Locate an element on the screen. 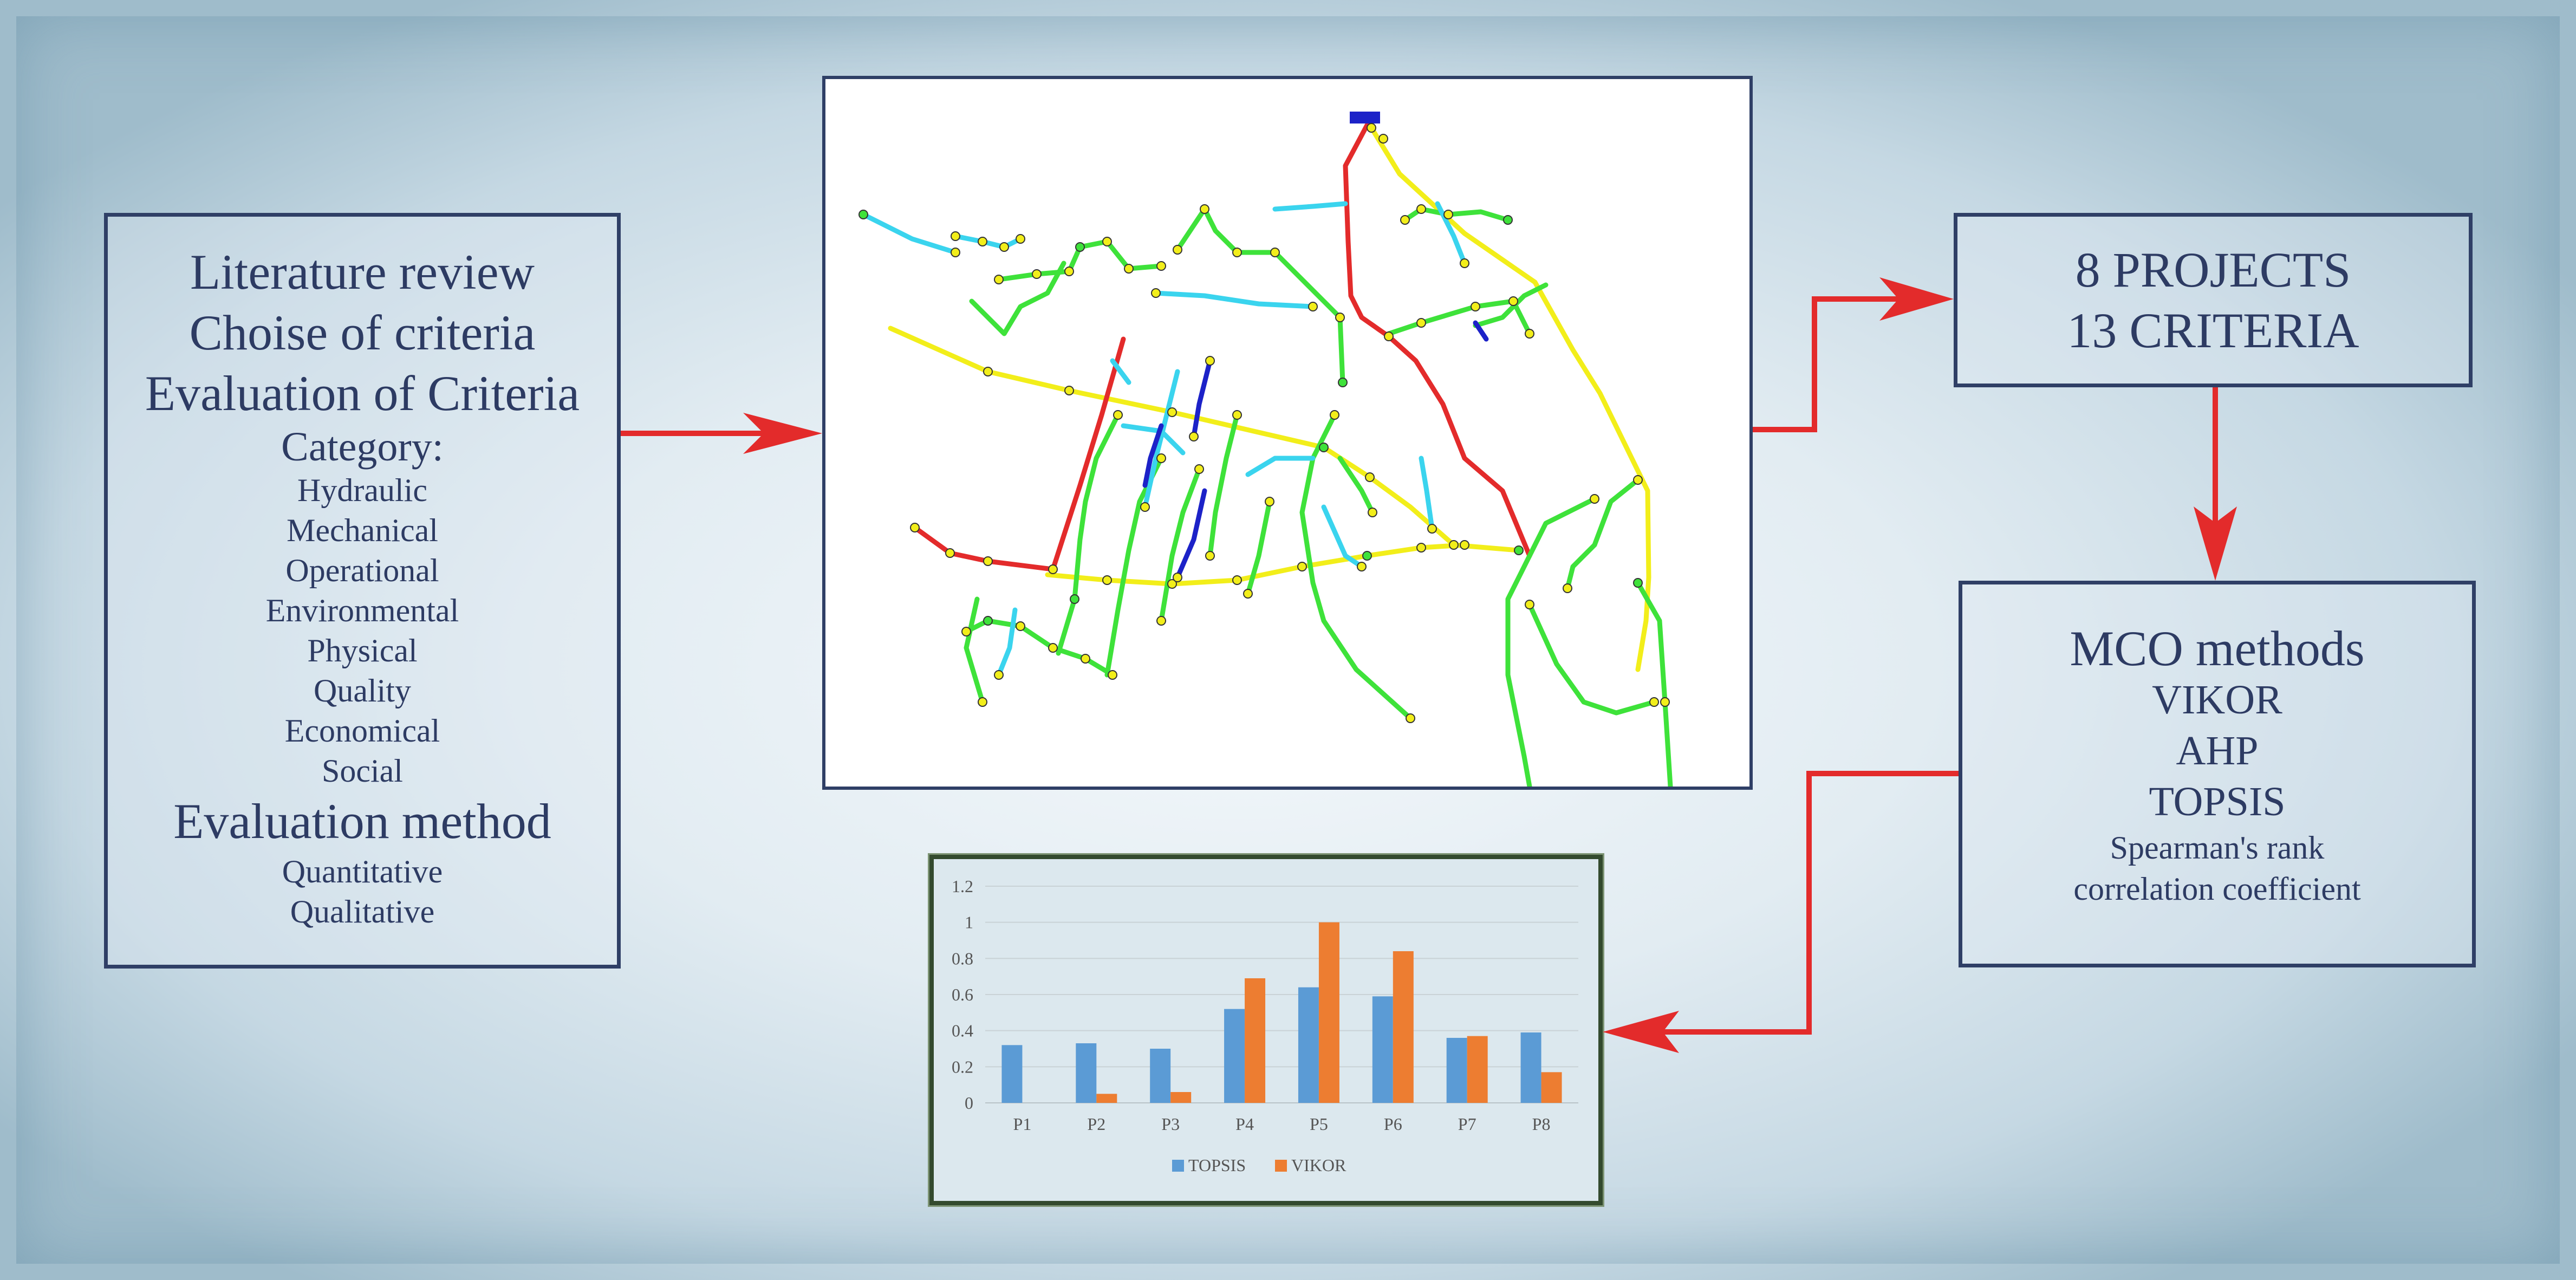 This screenshot has width=2576, height=1280. category-mechanical: Mechanical is located at coordinates (362, 530).